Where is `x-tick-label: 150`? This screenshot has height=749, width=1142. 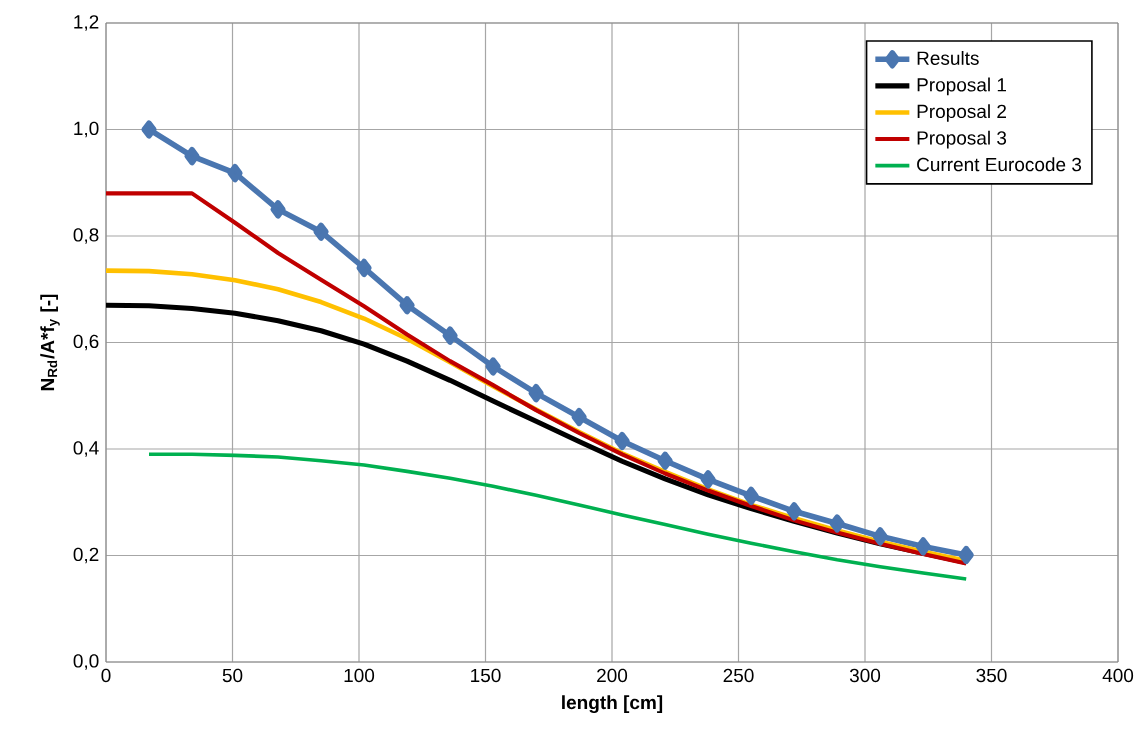
x-tick-label: 150 is located at coordinates (486, 675).